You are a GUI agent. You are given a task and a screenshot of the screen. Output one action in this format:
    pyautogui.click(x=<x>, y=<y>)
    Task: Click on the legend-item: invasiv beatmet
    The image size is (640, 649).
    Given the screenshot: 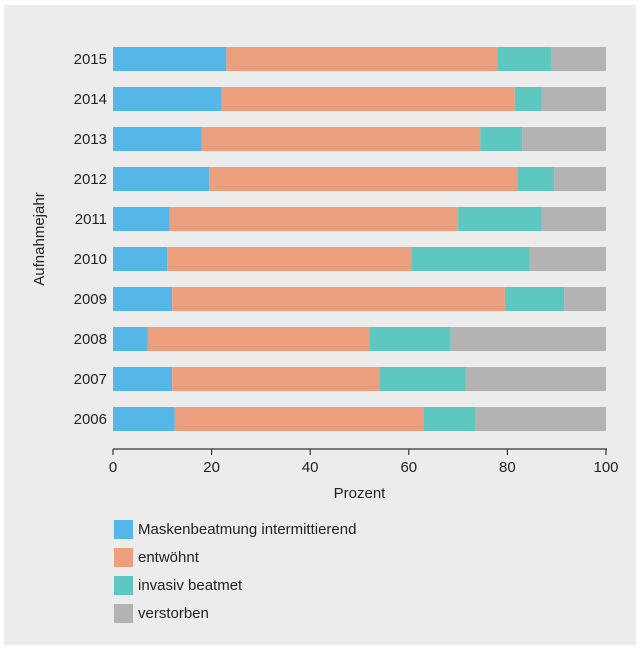 What is the action you would take?
    pyautogui.click(x=235, y=585)
    